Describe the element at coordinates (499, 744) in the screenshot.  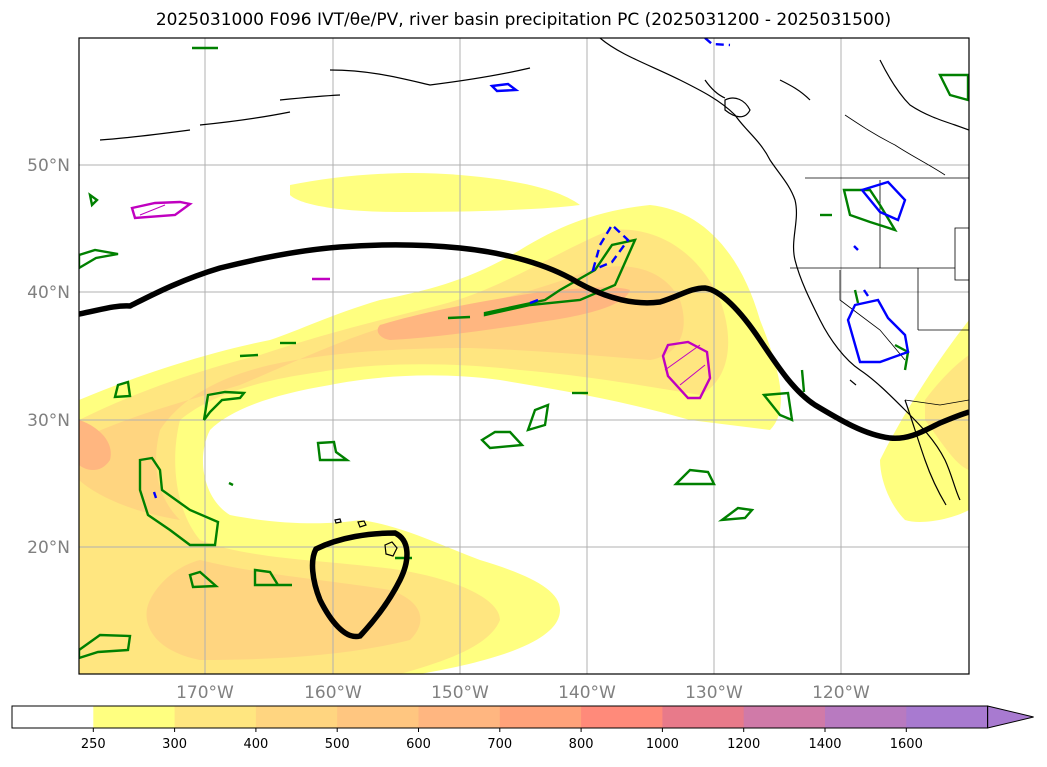
I see `colorbar-tick-label: 700` at that location.